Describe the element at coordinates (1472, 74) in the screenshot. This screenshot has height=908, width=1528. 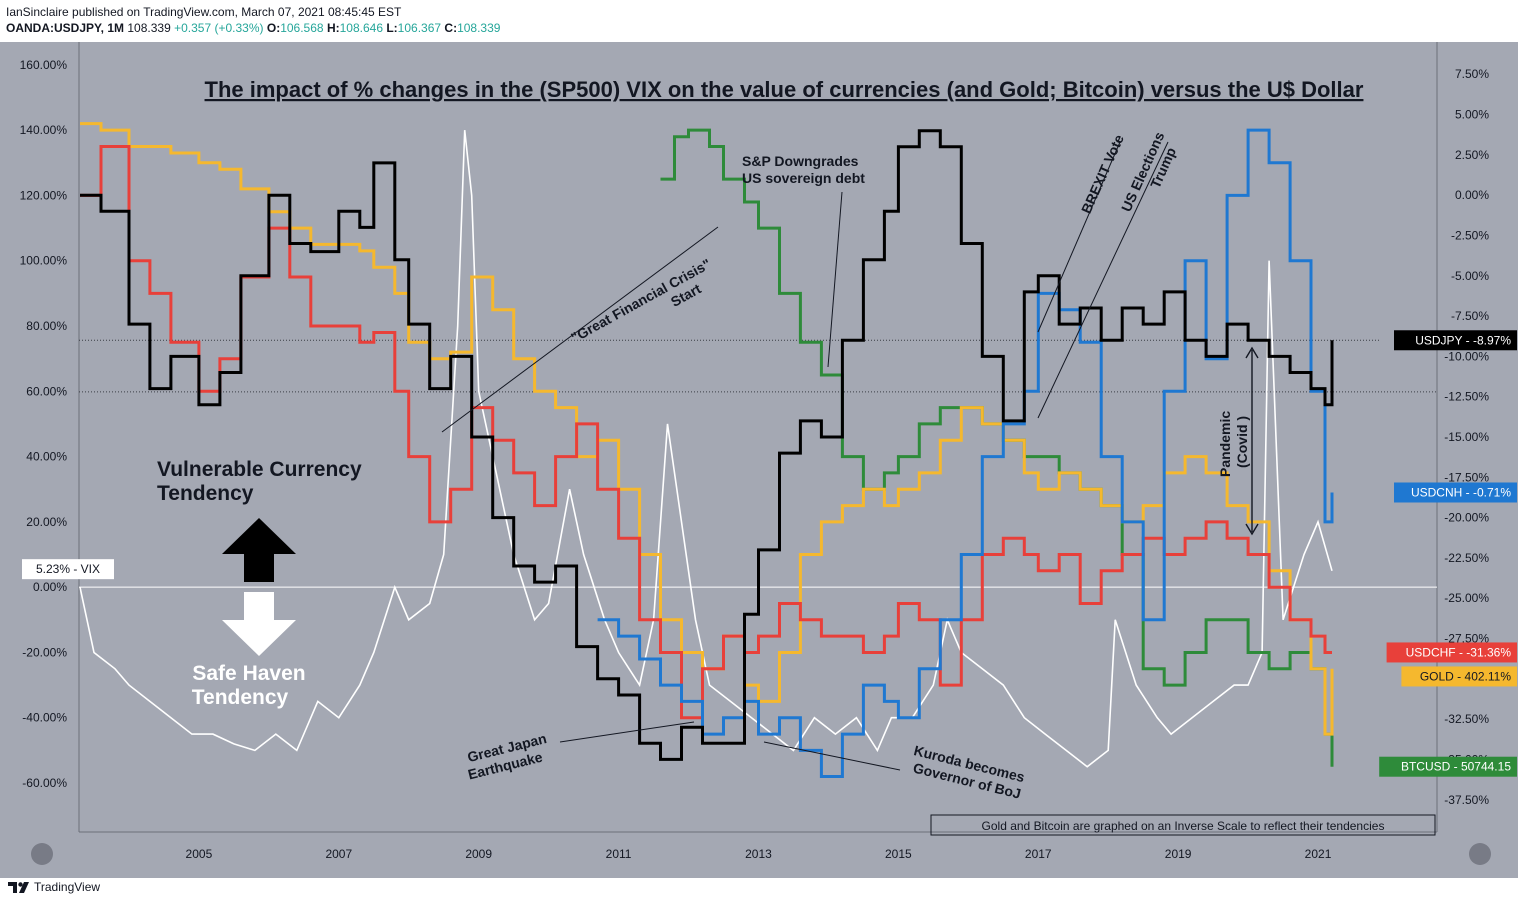
I see `right-tick-0: 7.50%` at that location.